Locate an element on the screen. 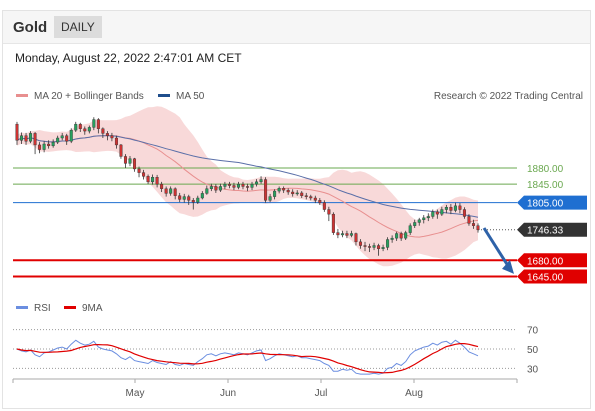  rsi-line is located at coordinates (247, 357).